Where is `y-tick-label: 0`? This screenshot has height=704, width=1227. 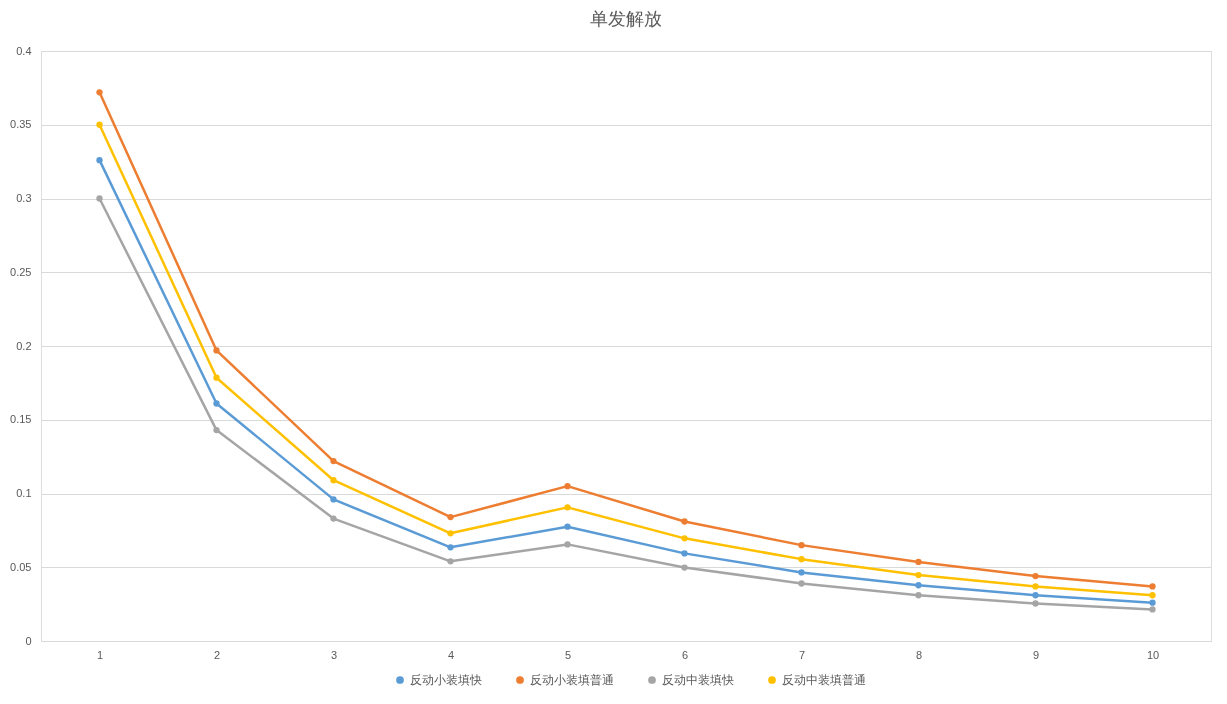
y-tick-label: 0 is located at coordinates (28, 640).